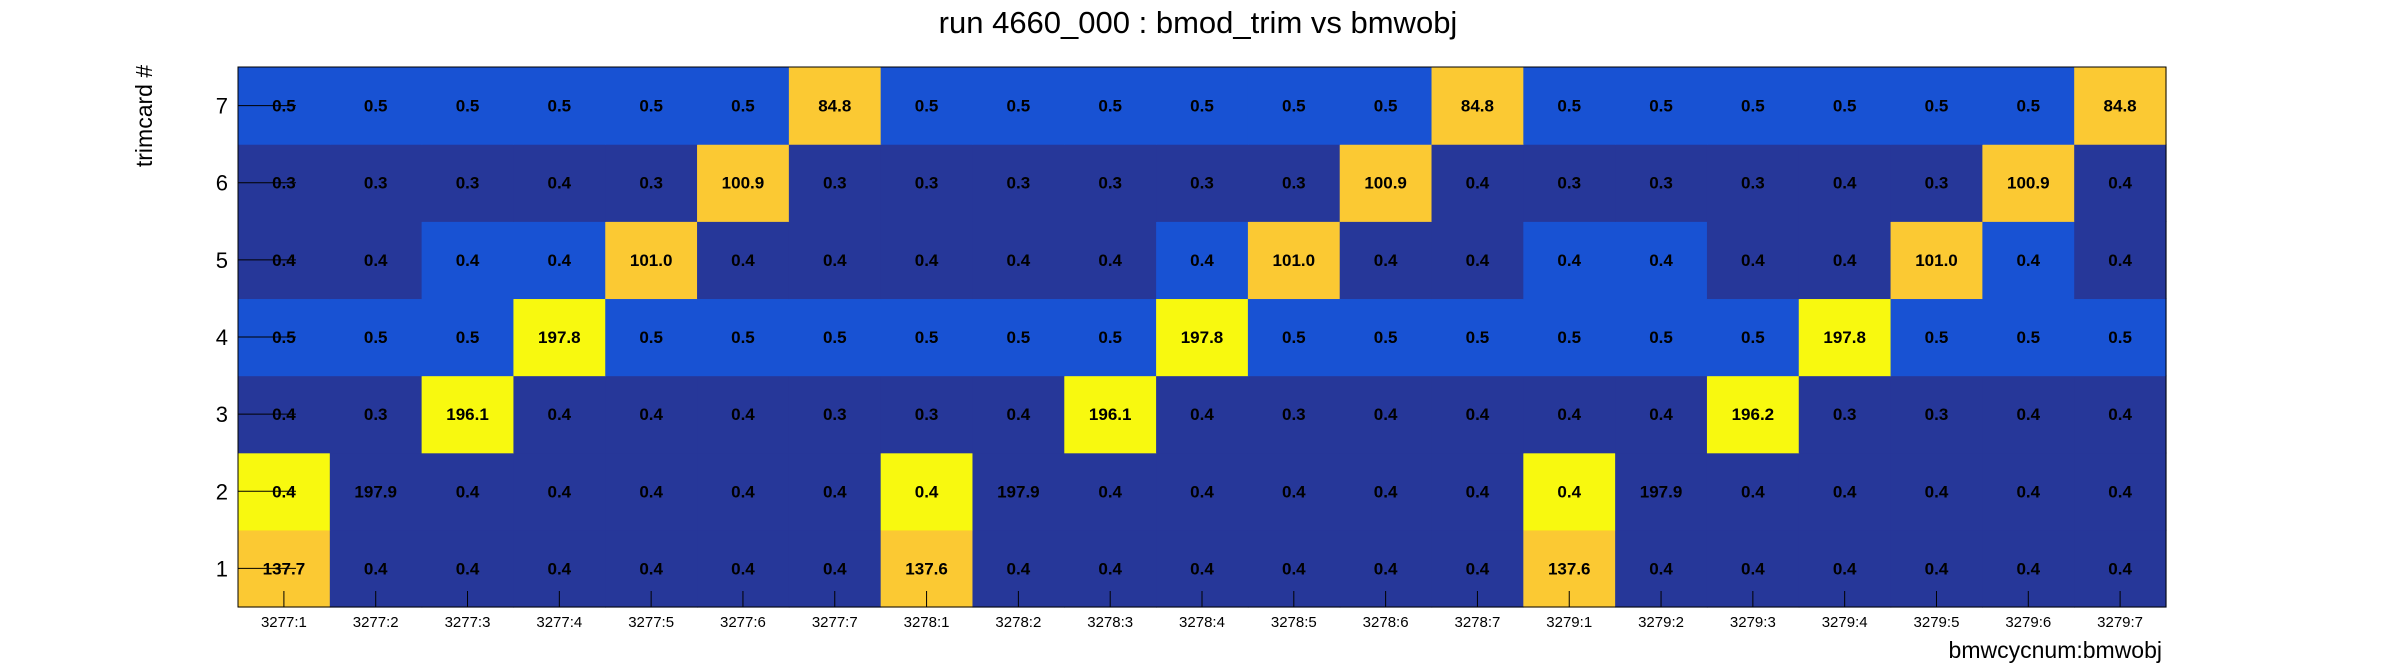  Describe the element at coordinates (1110, 622) in the screenshot. I see `x-tick-label: 3278:3` at that location.